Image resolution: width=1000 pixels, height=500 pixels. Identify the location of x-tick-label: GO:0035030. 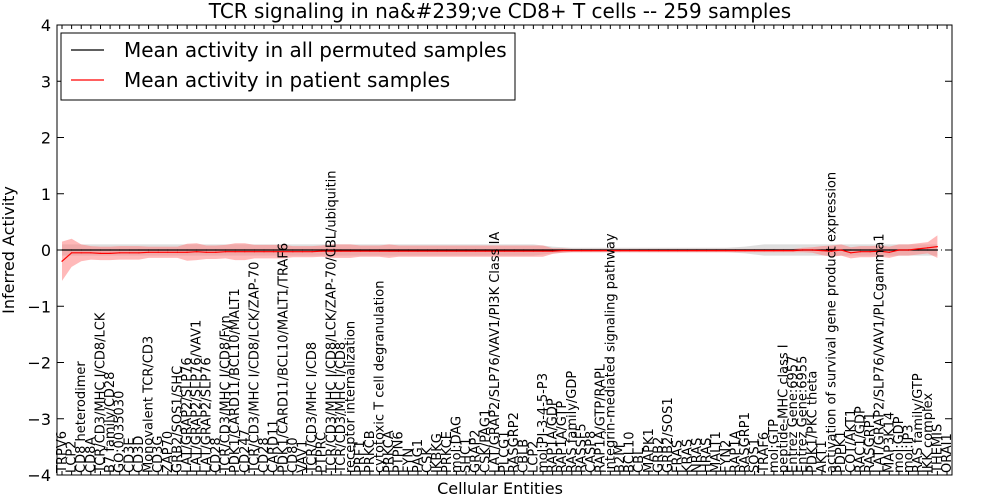
(120, 432).